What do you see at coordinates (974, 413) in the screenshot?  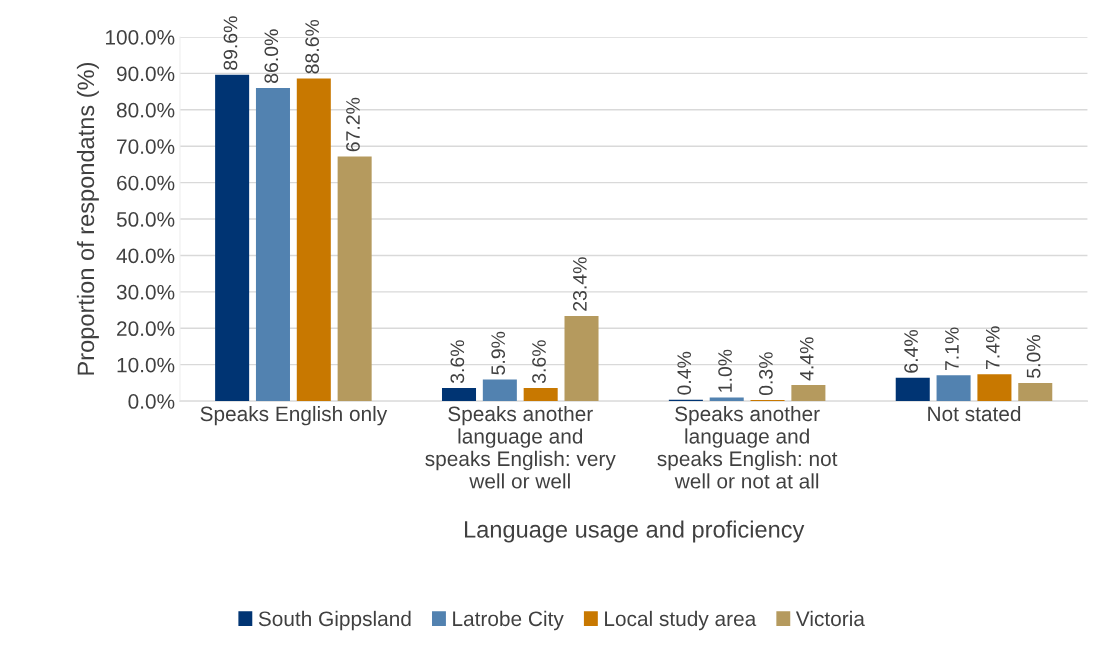 I see `x-tick-label: Not stated` at bounding box center [974, 413].